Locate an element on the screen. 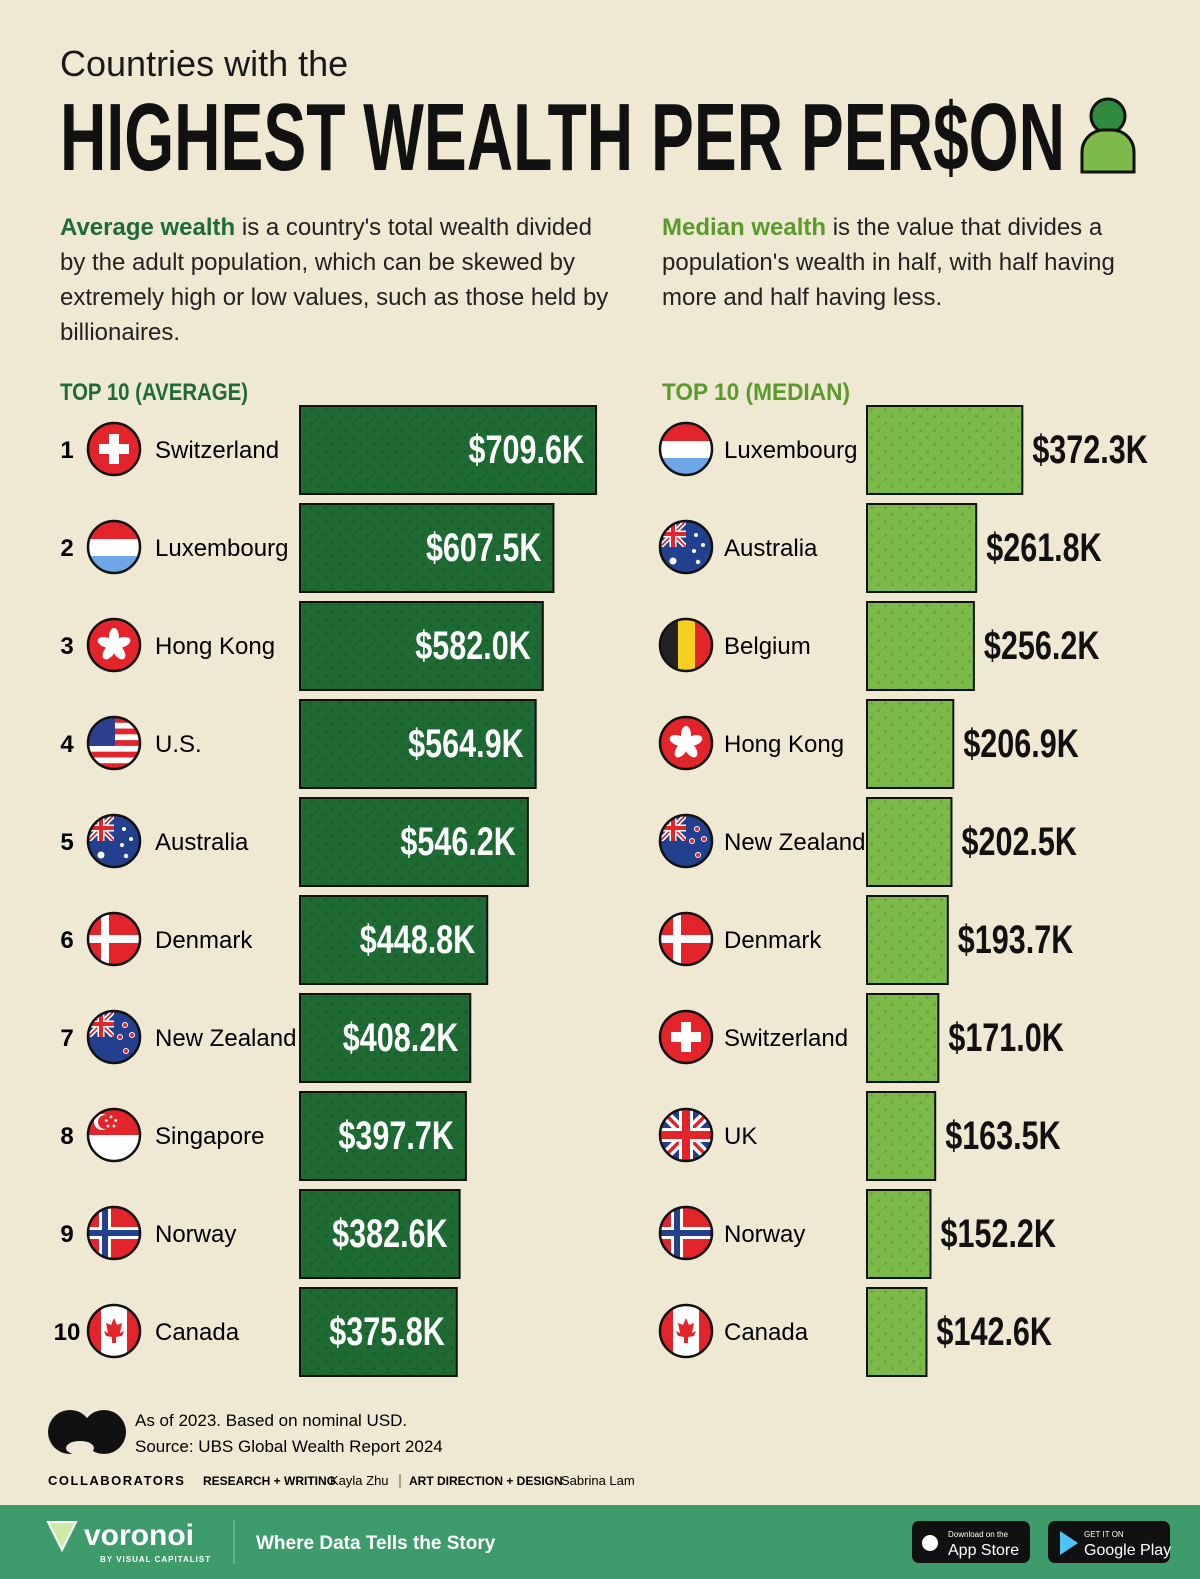  category-label: Canada is located at coordinates (197, 1332).